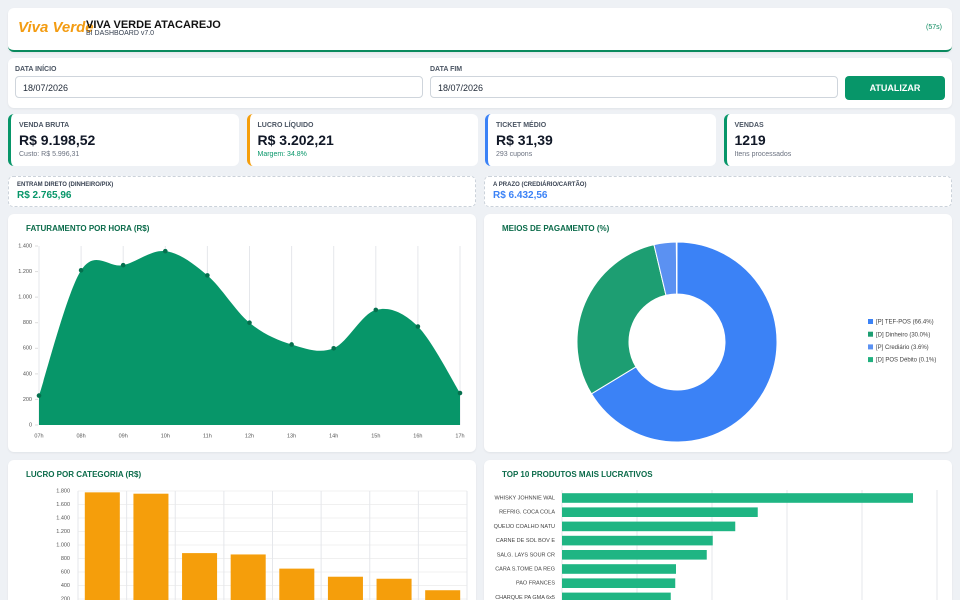 The height and width of the screenshot is (600, 960). What do you see at coordinates (30, 425) in the screenshot?
I see `y-tick-label: 0` at bounding box center [30, 425].